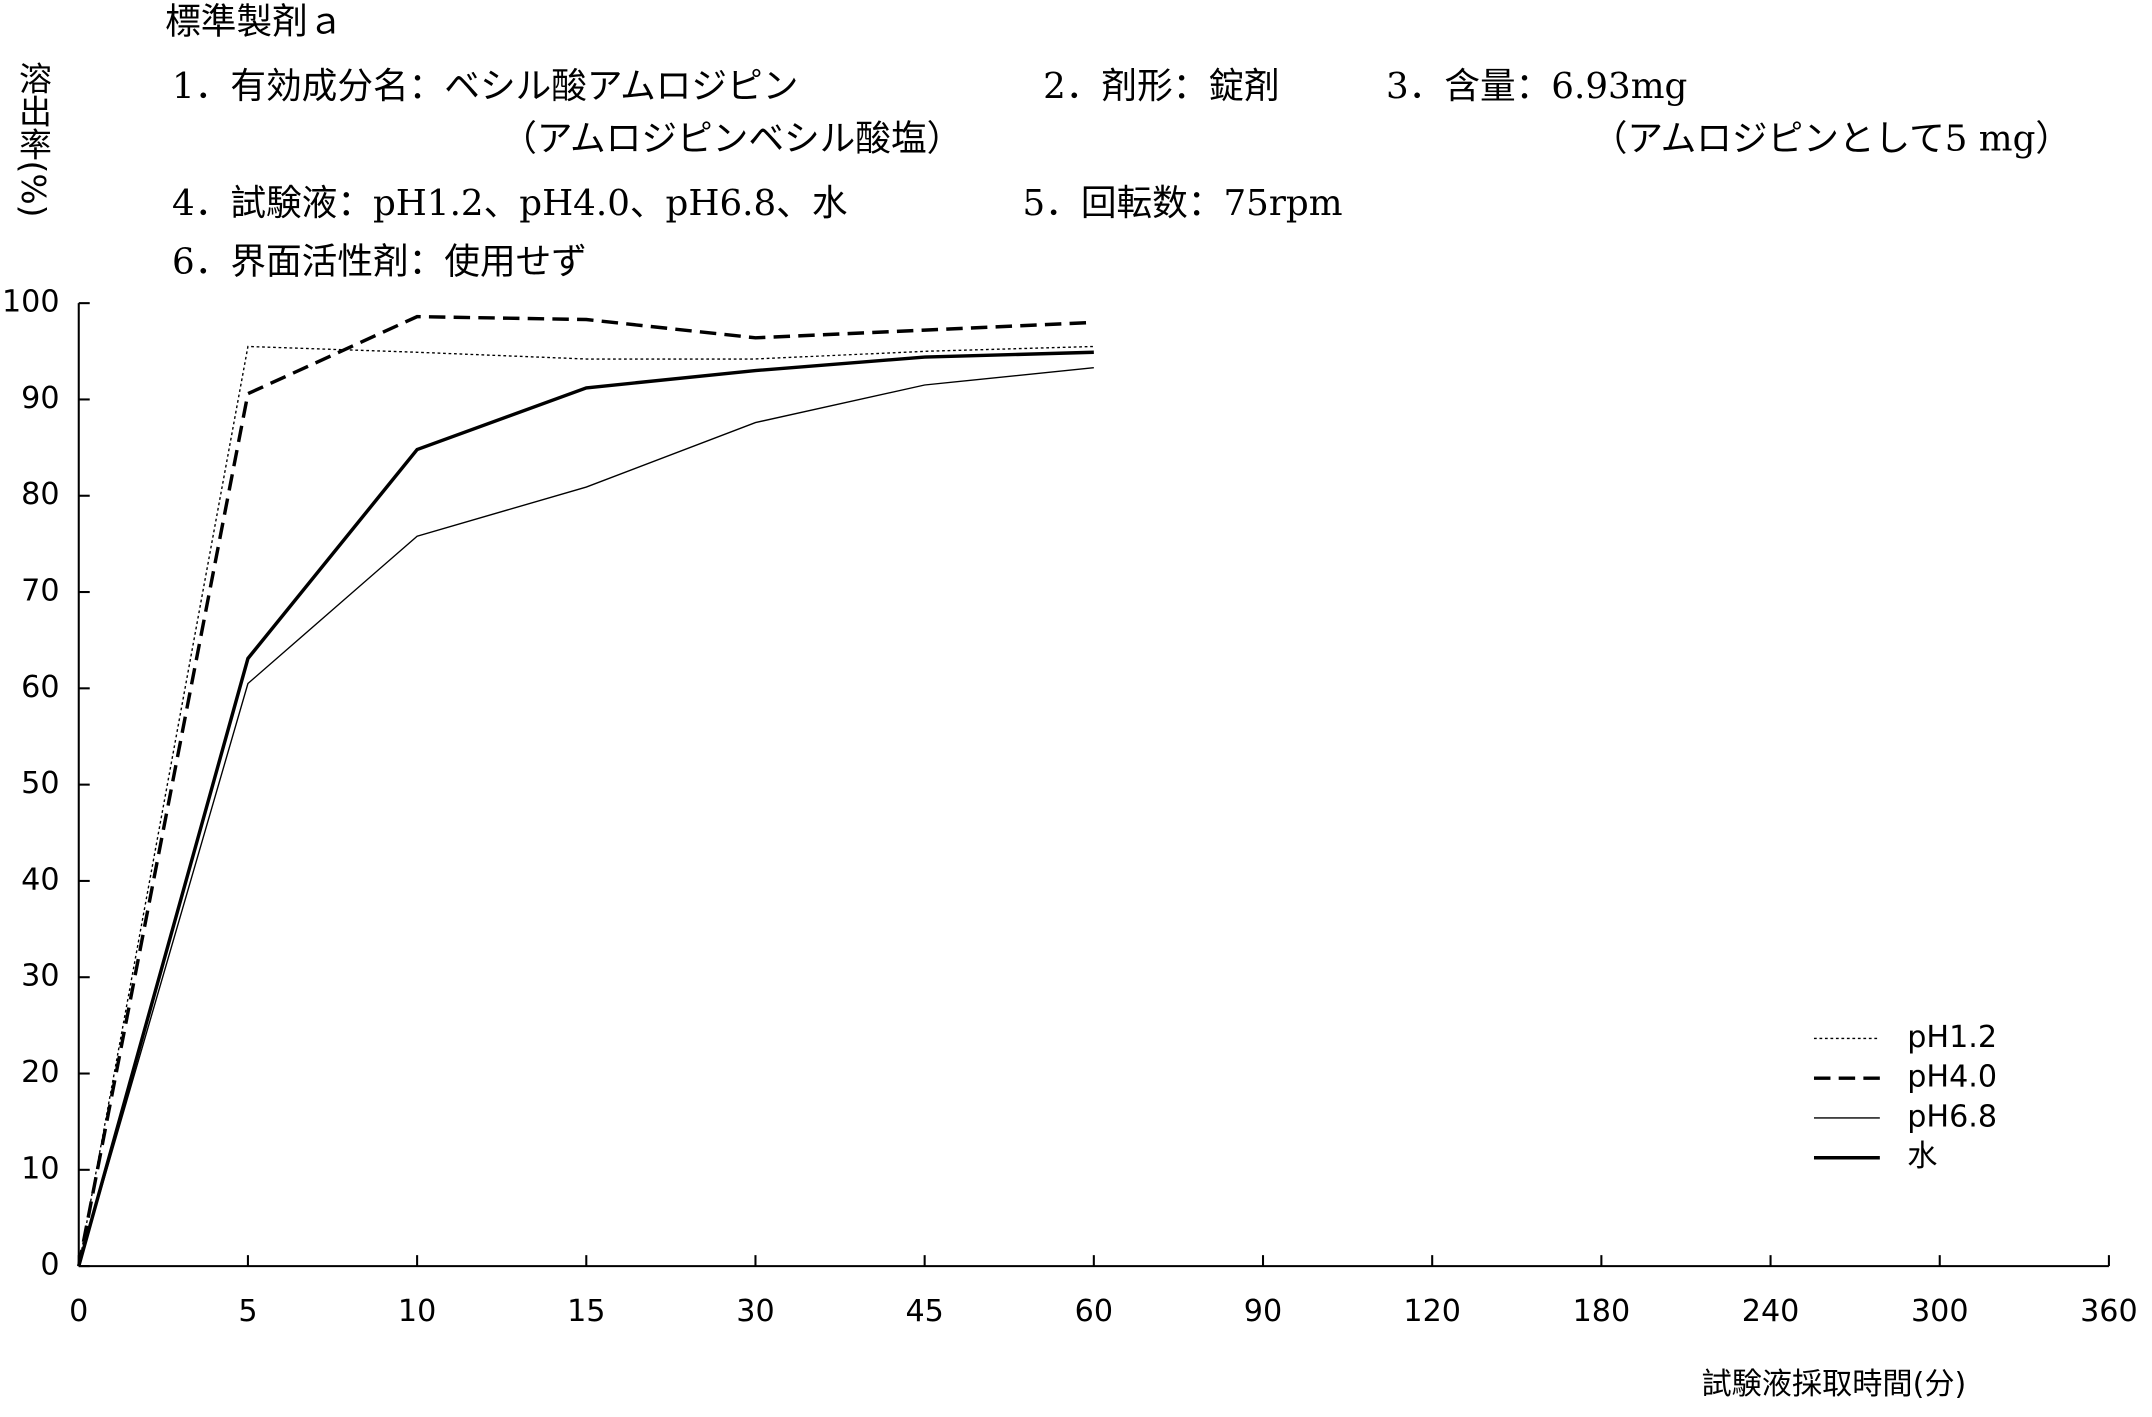 The image size is (2152, 1417). What do you see at coordinates (40, 783) in the screenshot?
I see `y-tick-label: 50` at bounding box center [40, 783].